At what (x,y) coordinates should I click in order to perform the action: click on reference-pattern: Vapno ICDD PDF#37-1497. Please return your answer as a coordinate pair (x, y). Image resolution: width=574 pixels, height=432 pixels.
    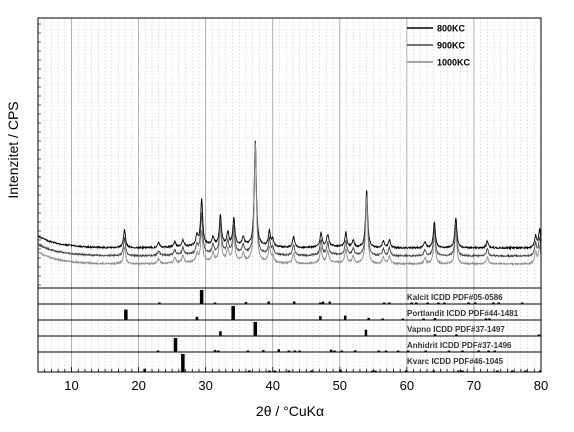
    Looking at the image, I should click on (289, 327).